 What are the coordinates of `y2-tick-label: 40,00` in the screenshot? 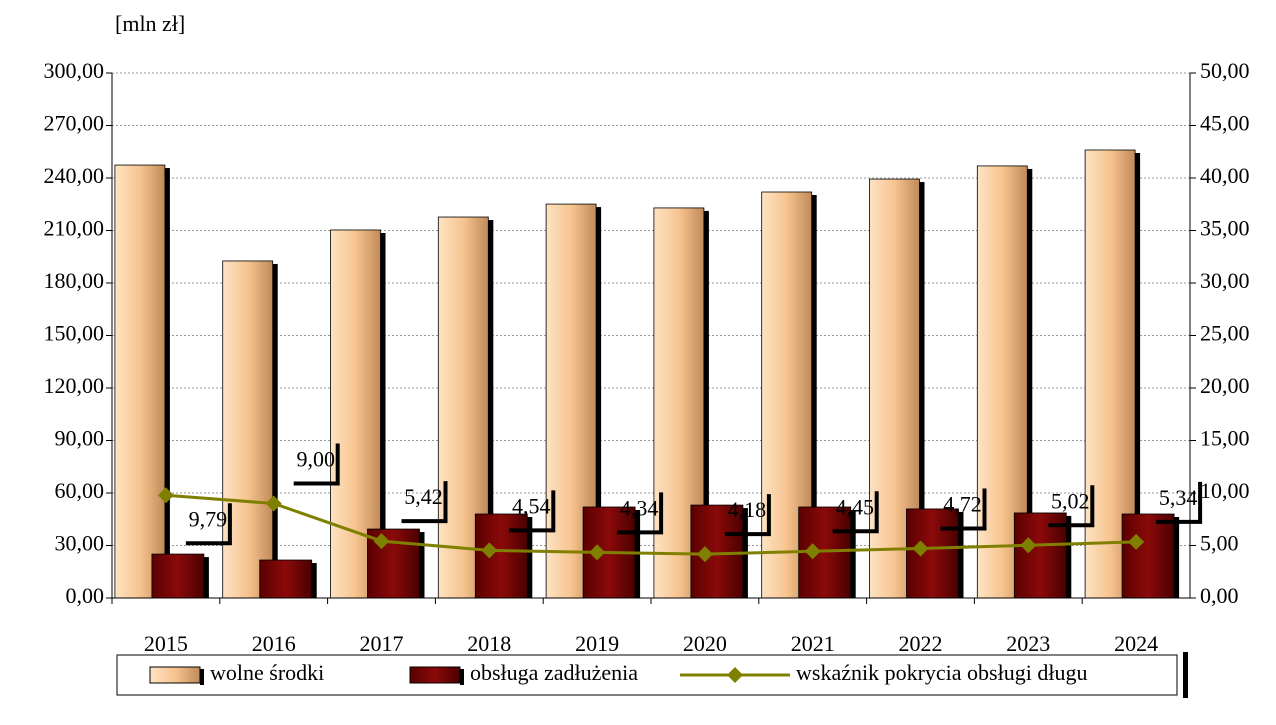 It's located at (1225, 175).